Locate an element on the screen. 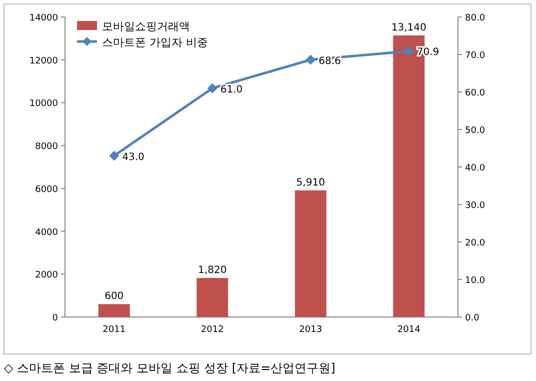 The height and width of the screenshot is (381, 536). y-tick-label: 4000 is located at coordinates (46, 233).